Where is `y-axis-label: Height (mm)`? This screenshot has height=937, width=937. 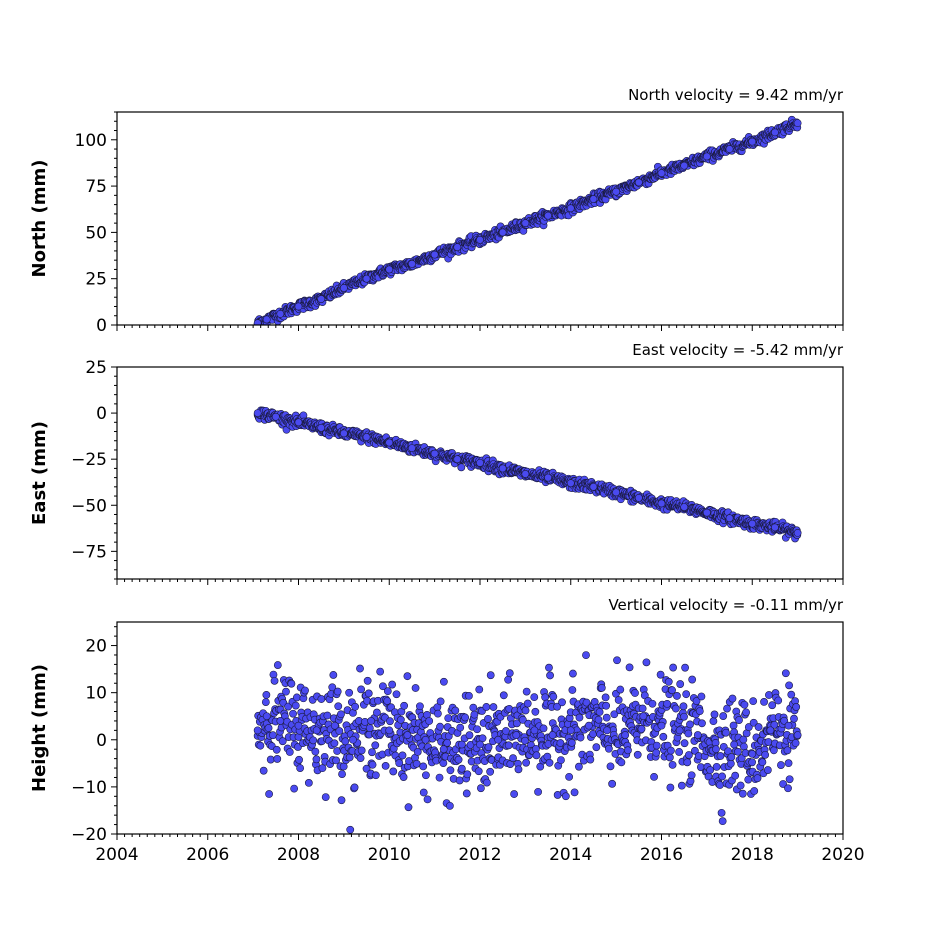 y-axis-label: Height (mm) is located at coordinates (39, 728).